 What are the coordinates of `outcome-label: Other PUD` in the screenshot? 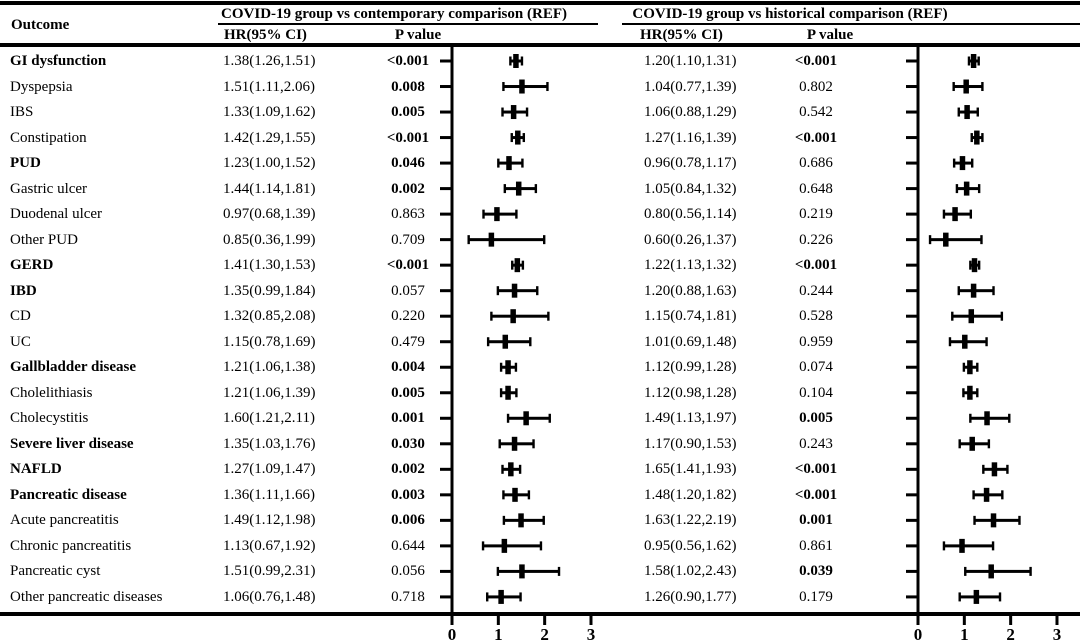 It's located at (44, 239).